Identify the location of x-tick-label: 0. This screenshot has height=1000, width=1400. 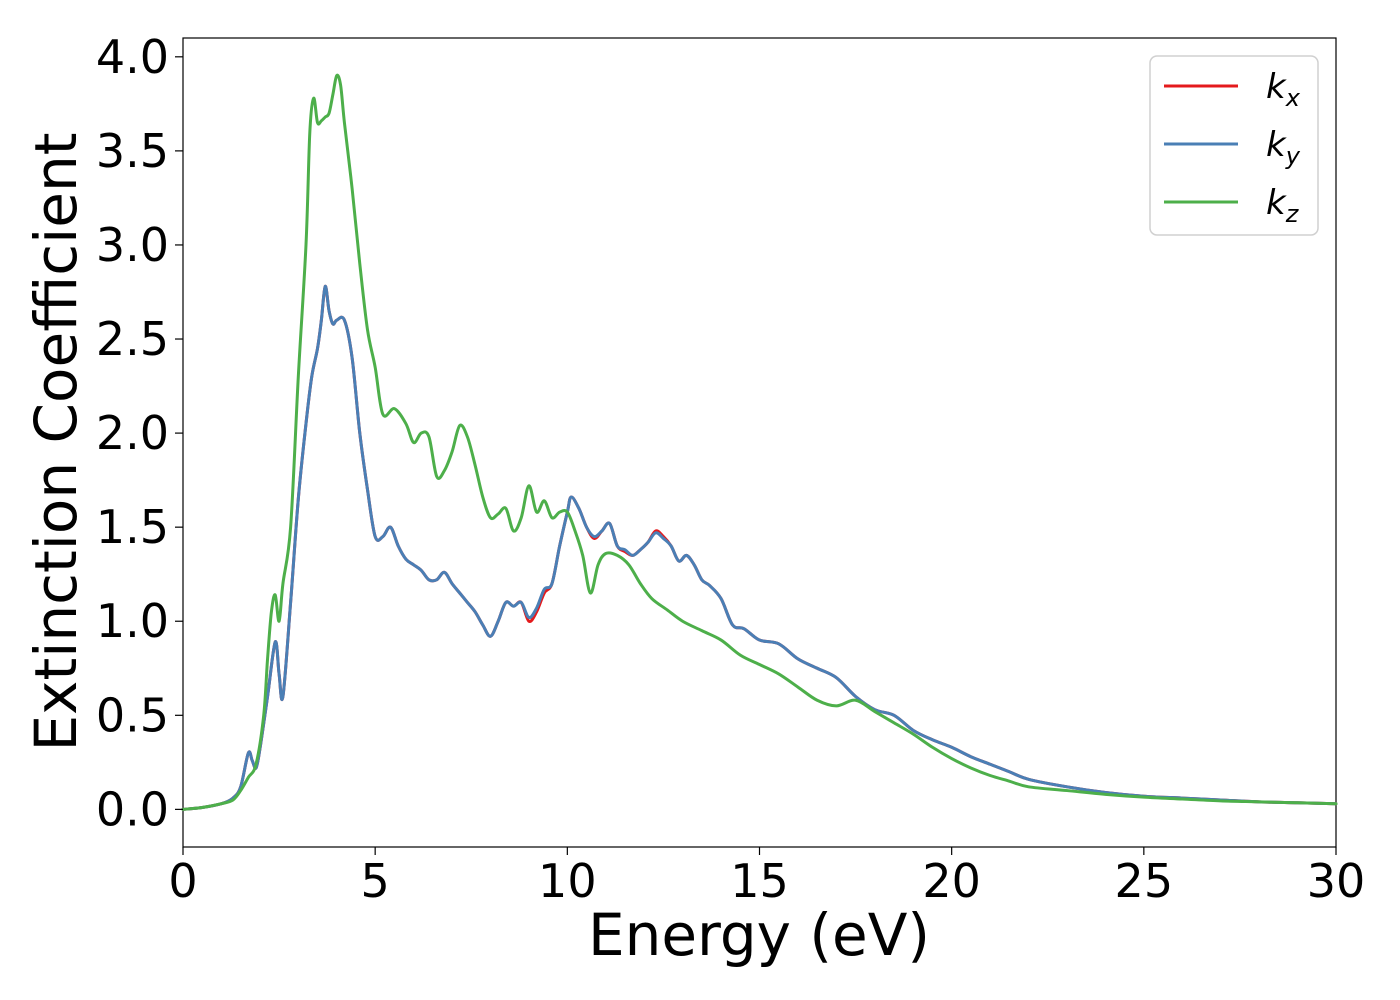
(182, 881).